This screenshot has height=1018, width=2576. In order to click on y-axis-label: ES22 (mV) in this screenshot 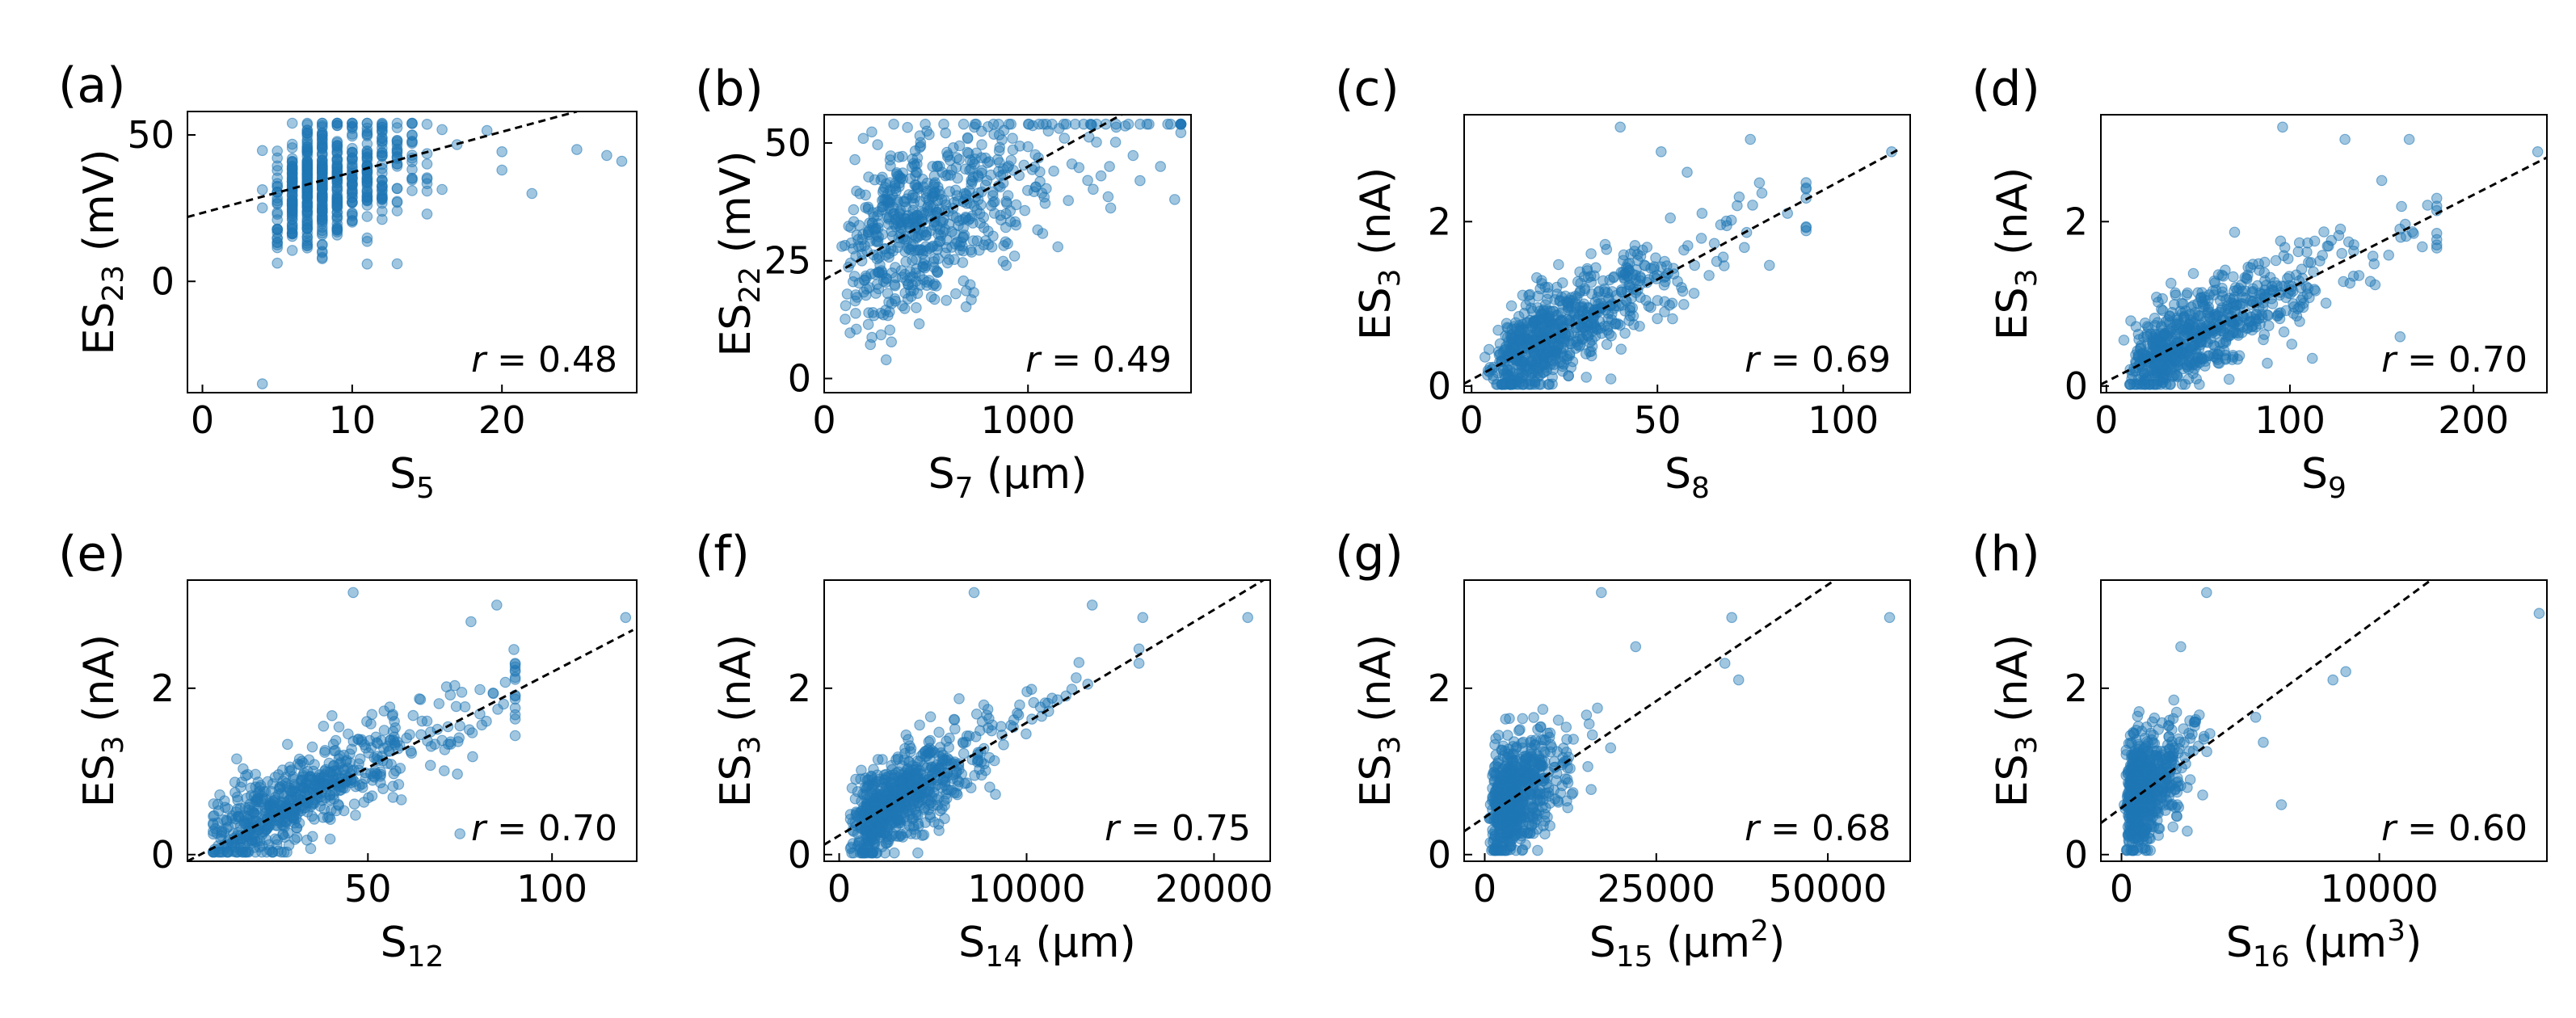, I will do `click(739, 253)`.